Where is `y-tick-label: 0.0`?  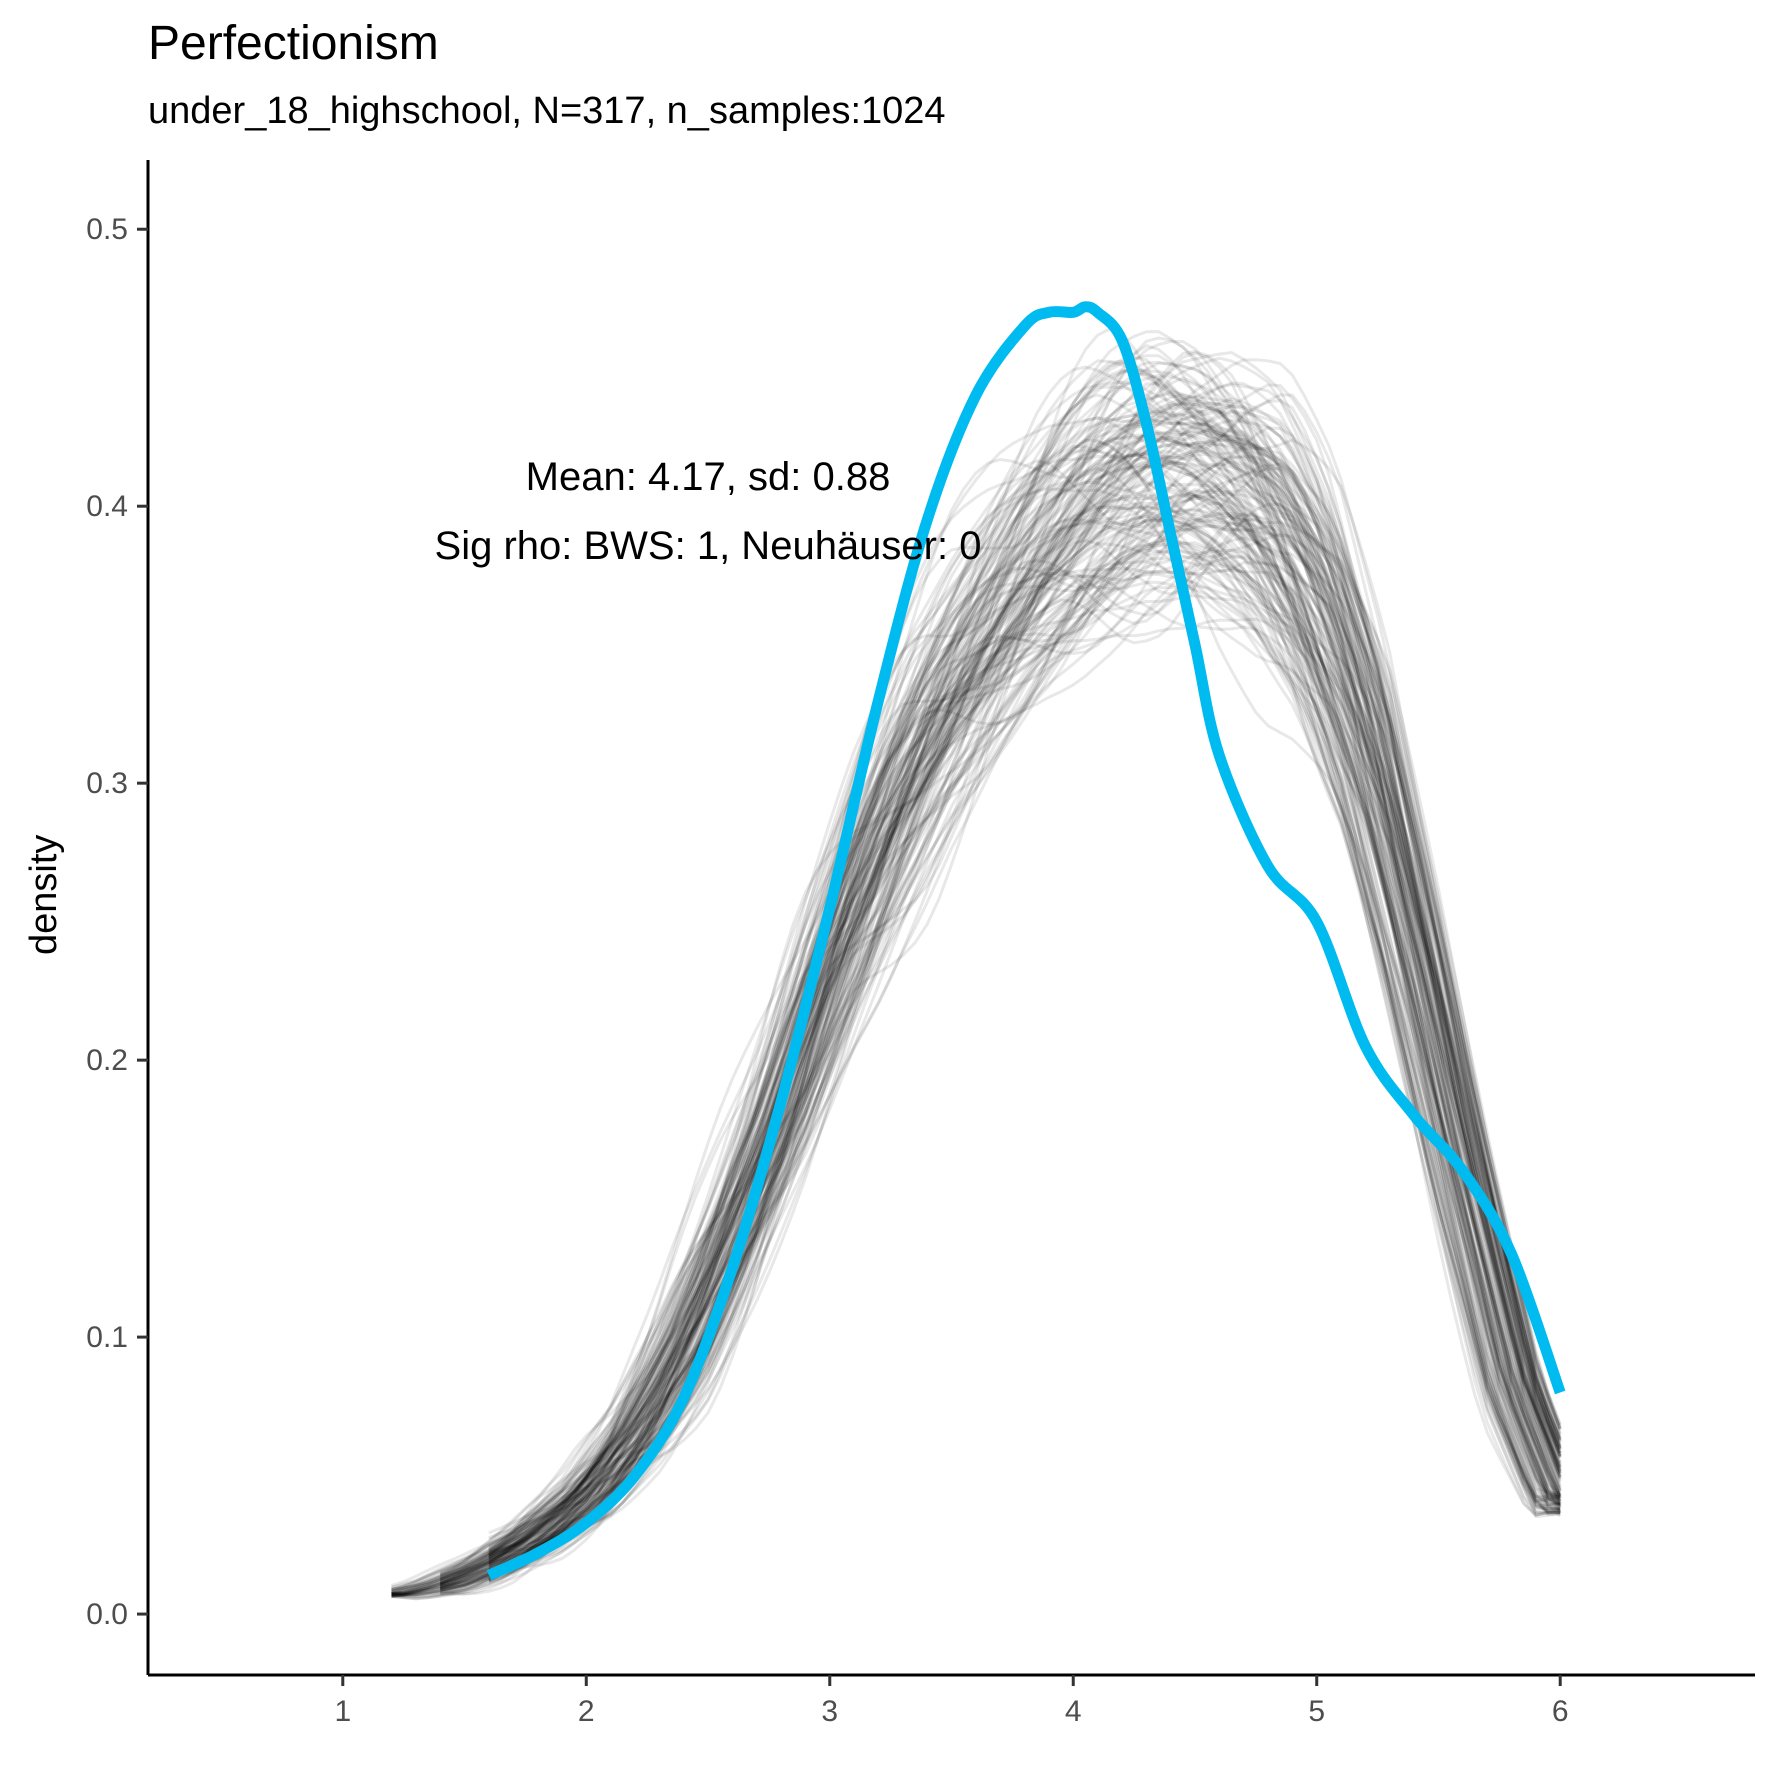 y-tick-label: 0.0 is located at coordinates (107, 1614).